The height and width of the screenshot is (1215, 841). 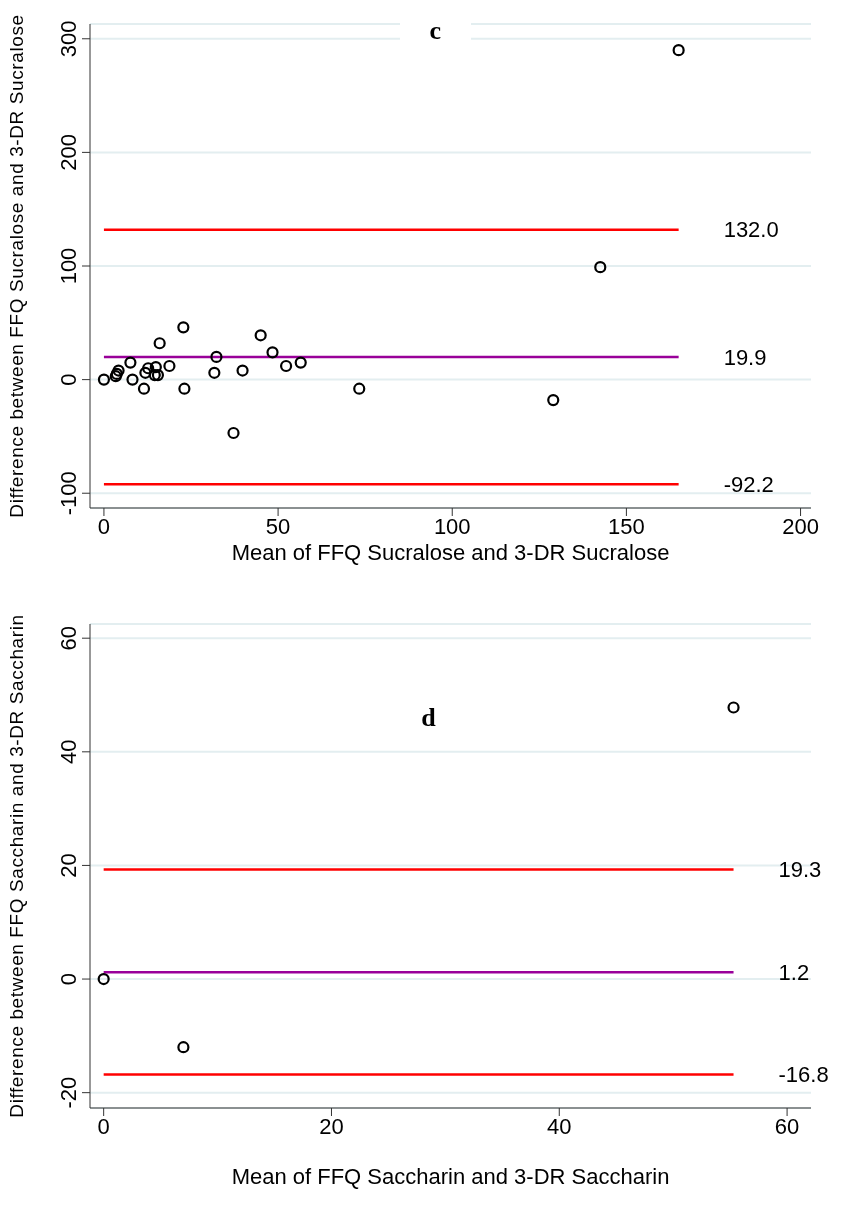 What do you see at coordinates (800, 870) in the screenshot?
I see `ref-line-label: 19.3` at bounding box center [800, 870].